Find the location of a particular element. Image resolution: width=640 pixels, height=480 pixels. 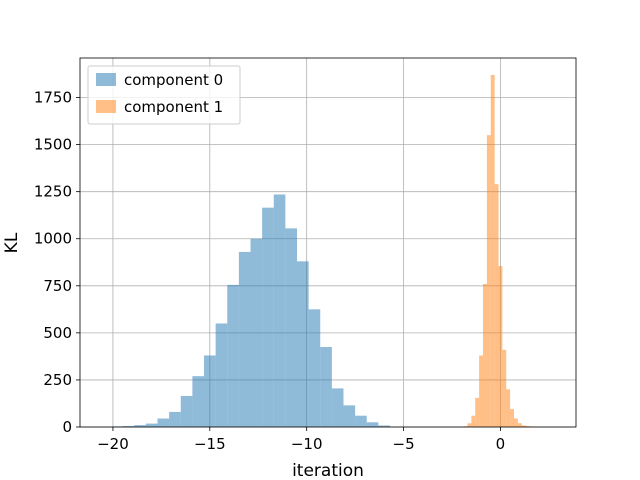

y-tick-label: 250 is located at coordinates (57, 380).